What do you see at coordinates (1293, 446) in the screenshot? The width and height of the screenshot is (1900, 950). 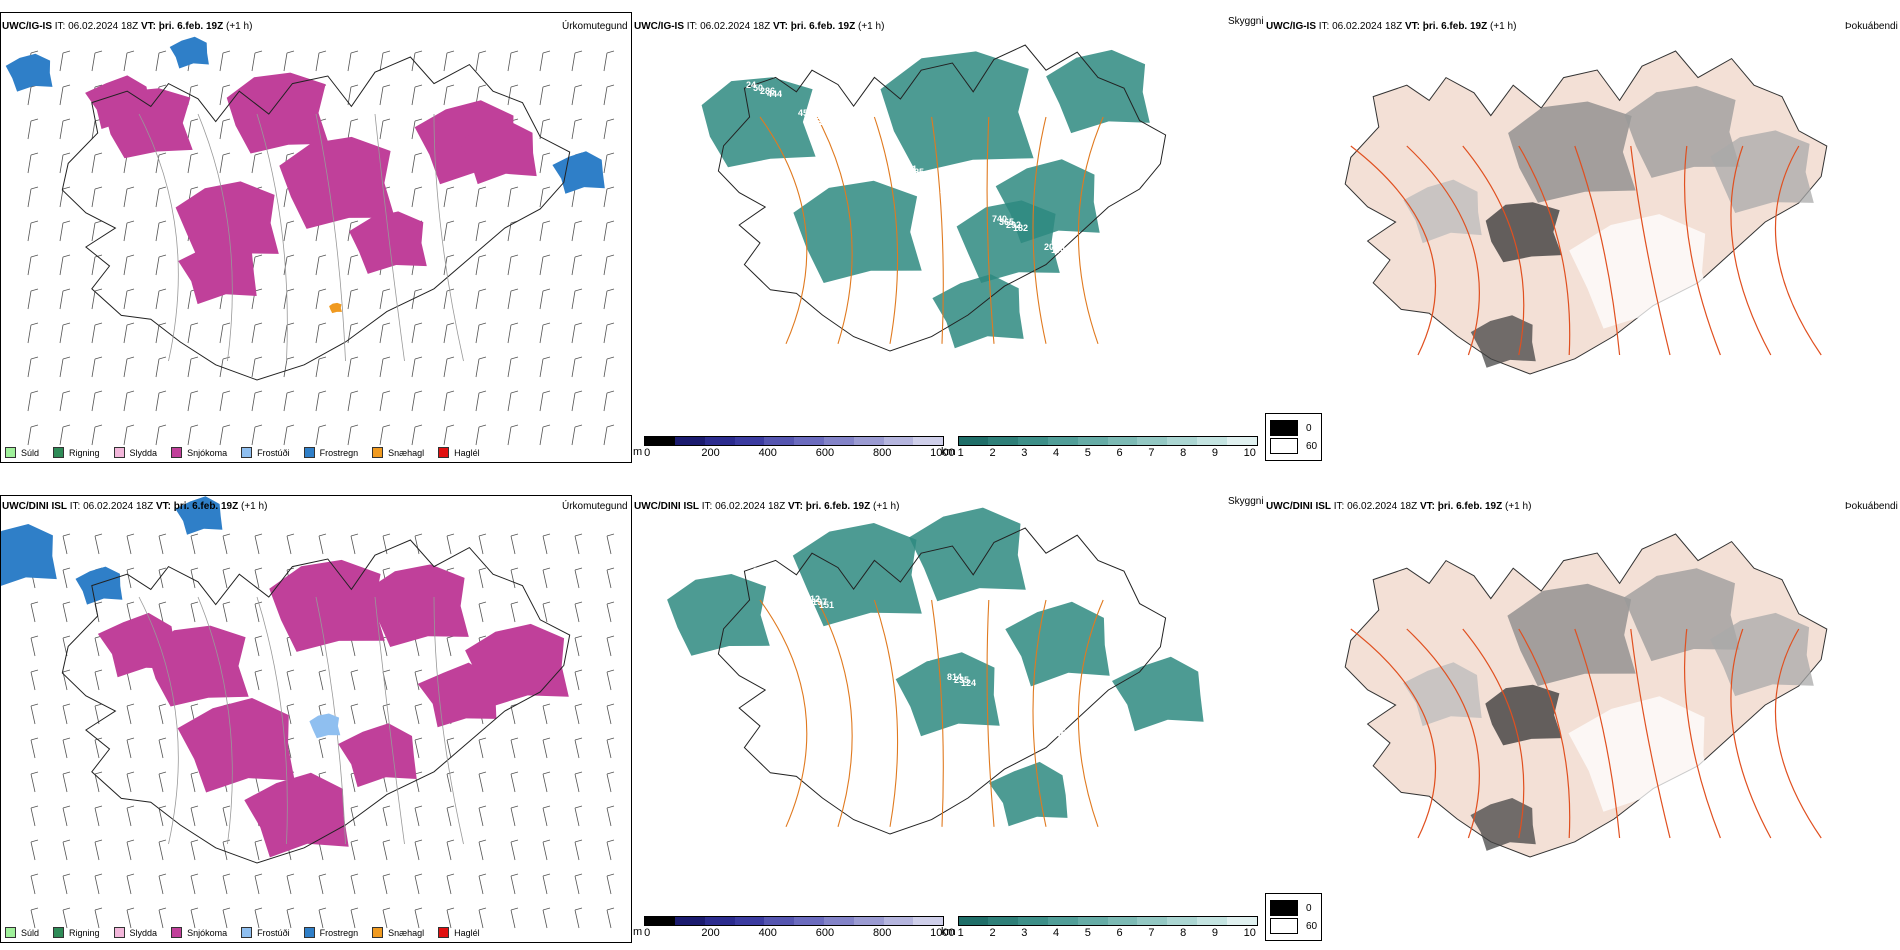 I see `fog-legend-row: 60` at bounding box center [1293, 446].